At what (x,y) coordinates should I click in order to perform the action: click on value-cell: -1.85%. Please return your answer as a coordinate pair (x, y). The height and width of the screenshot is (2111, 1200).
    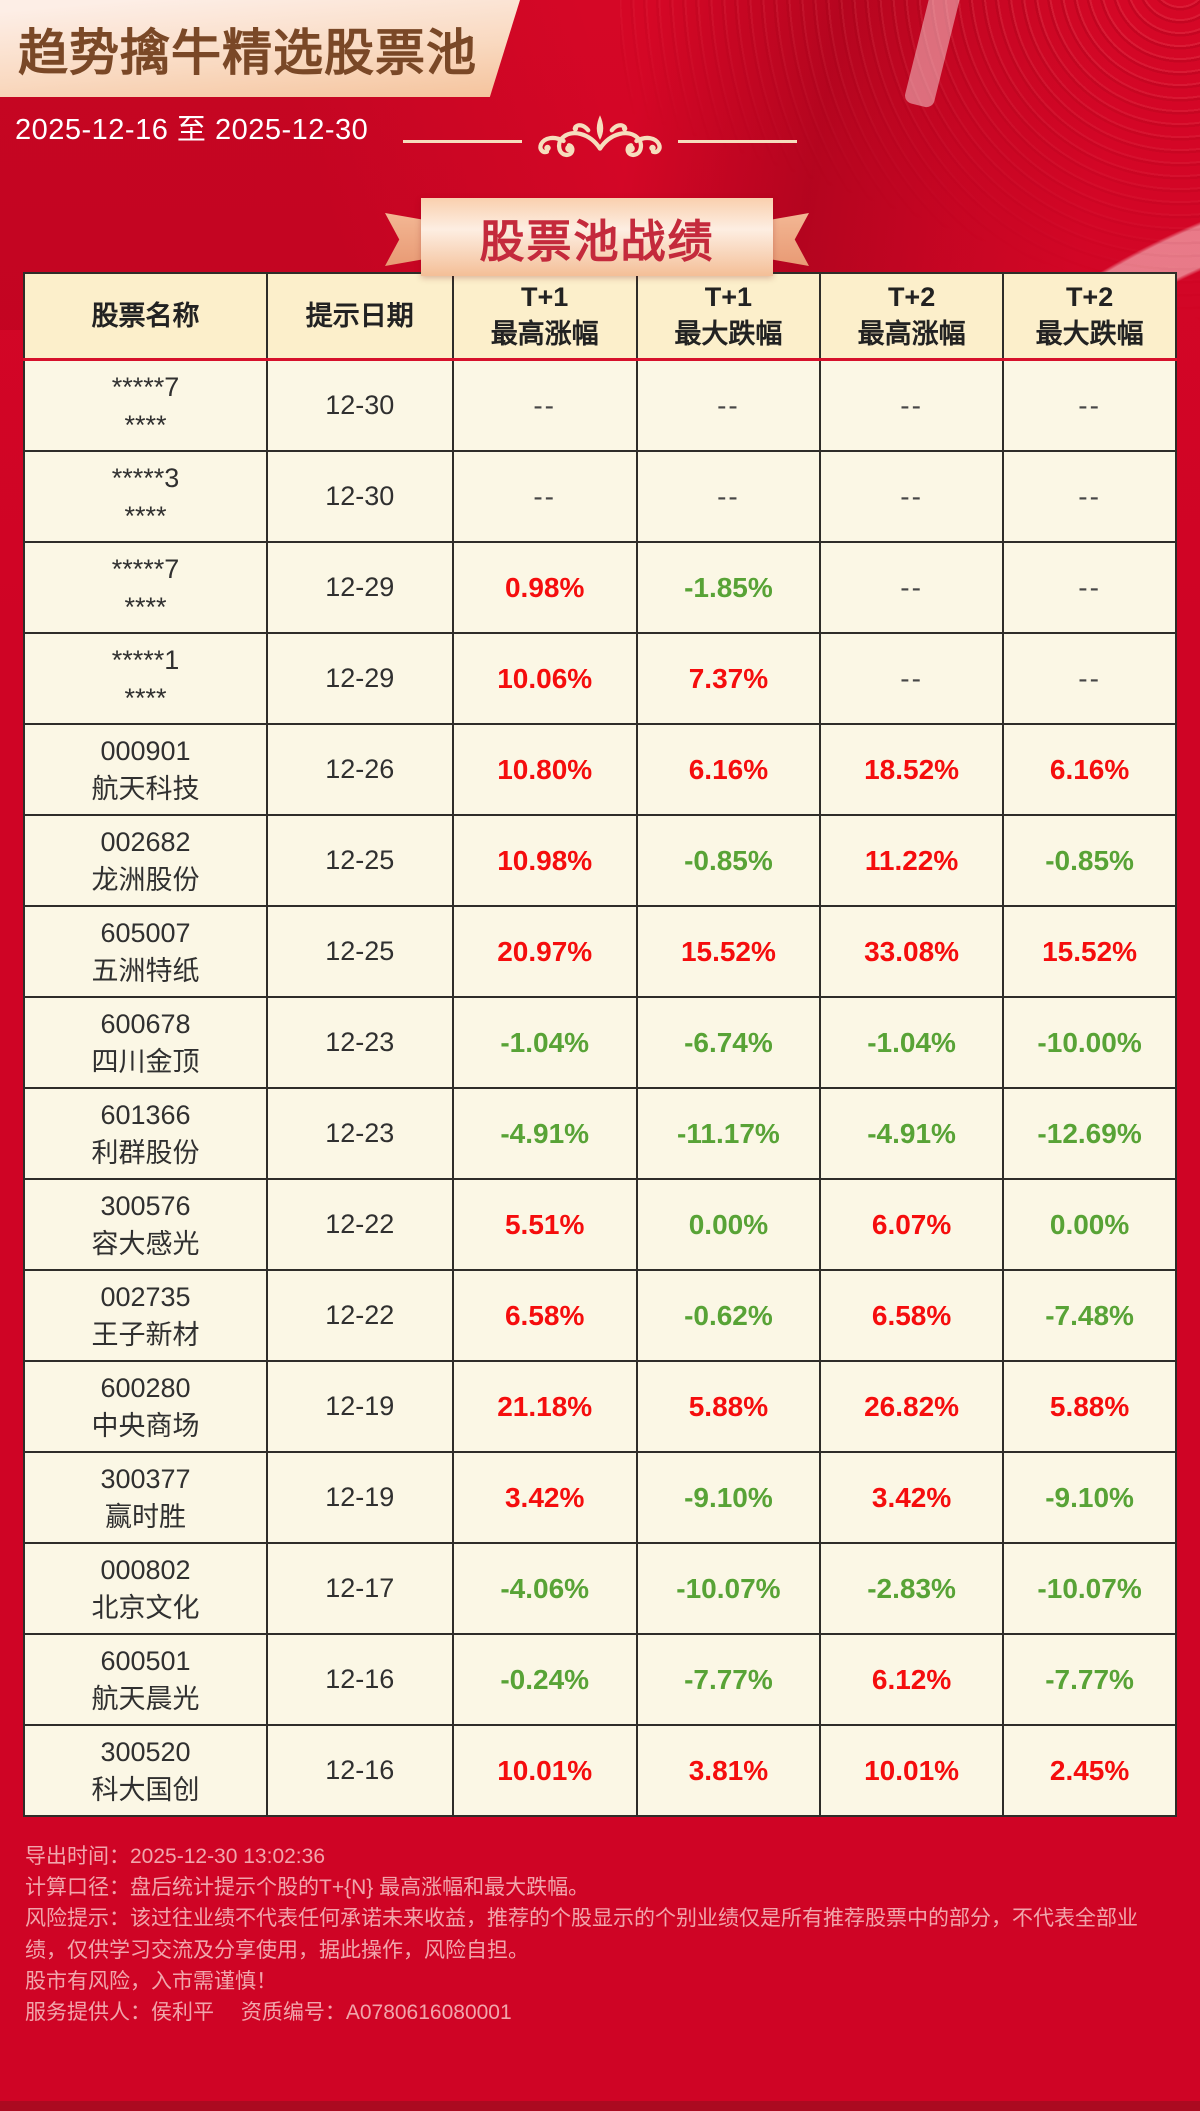
    Looking at the image, I should click on (728, 587).